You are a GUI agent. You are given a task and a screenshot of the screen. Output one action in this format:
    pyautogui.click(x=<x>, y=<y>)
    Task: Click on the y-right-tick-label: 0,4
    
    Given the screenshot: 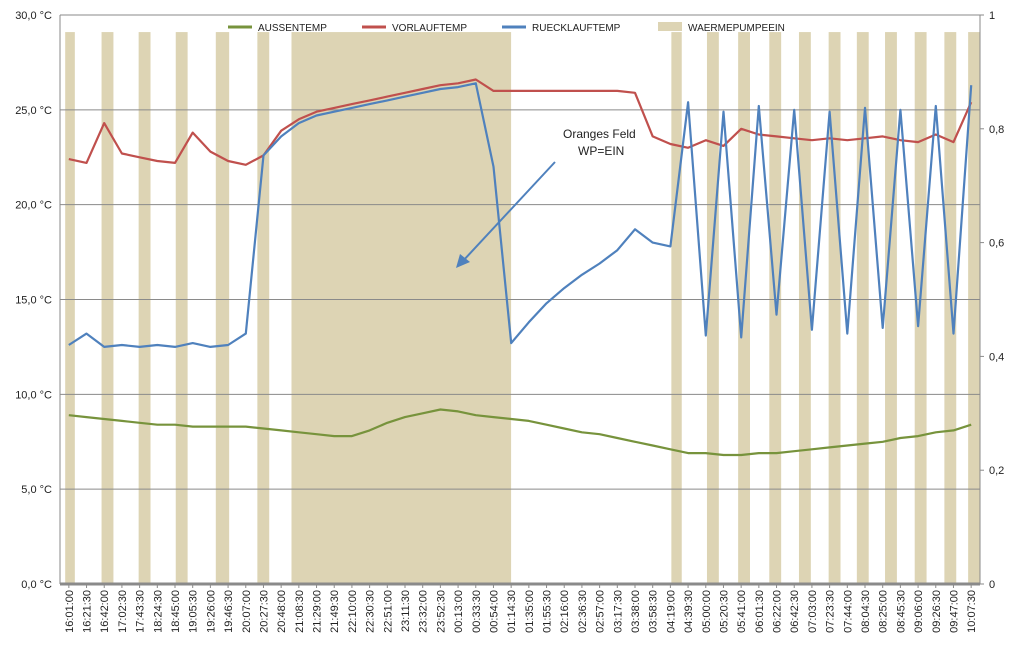 What is the action you would take?
    pyautogui.click(x=996, y=357)
    